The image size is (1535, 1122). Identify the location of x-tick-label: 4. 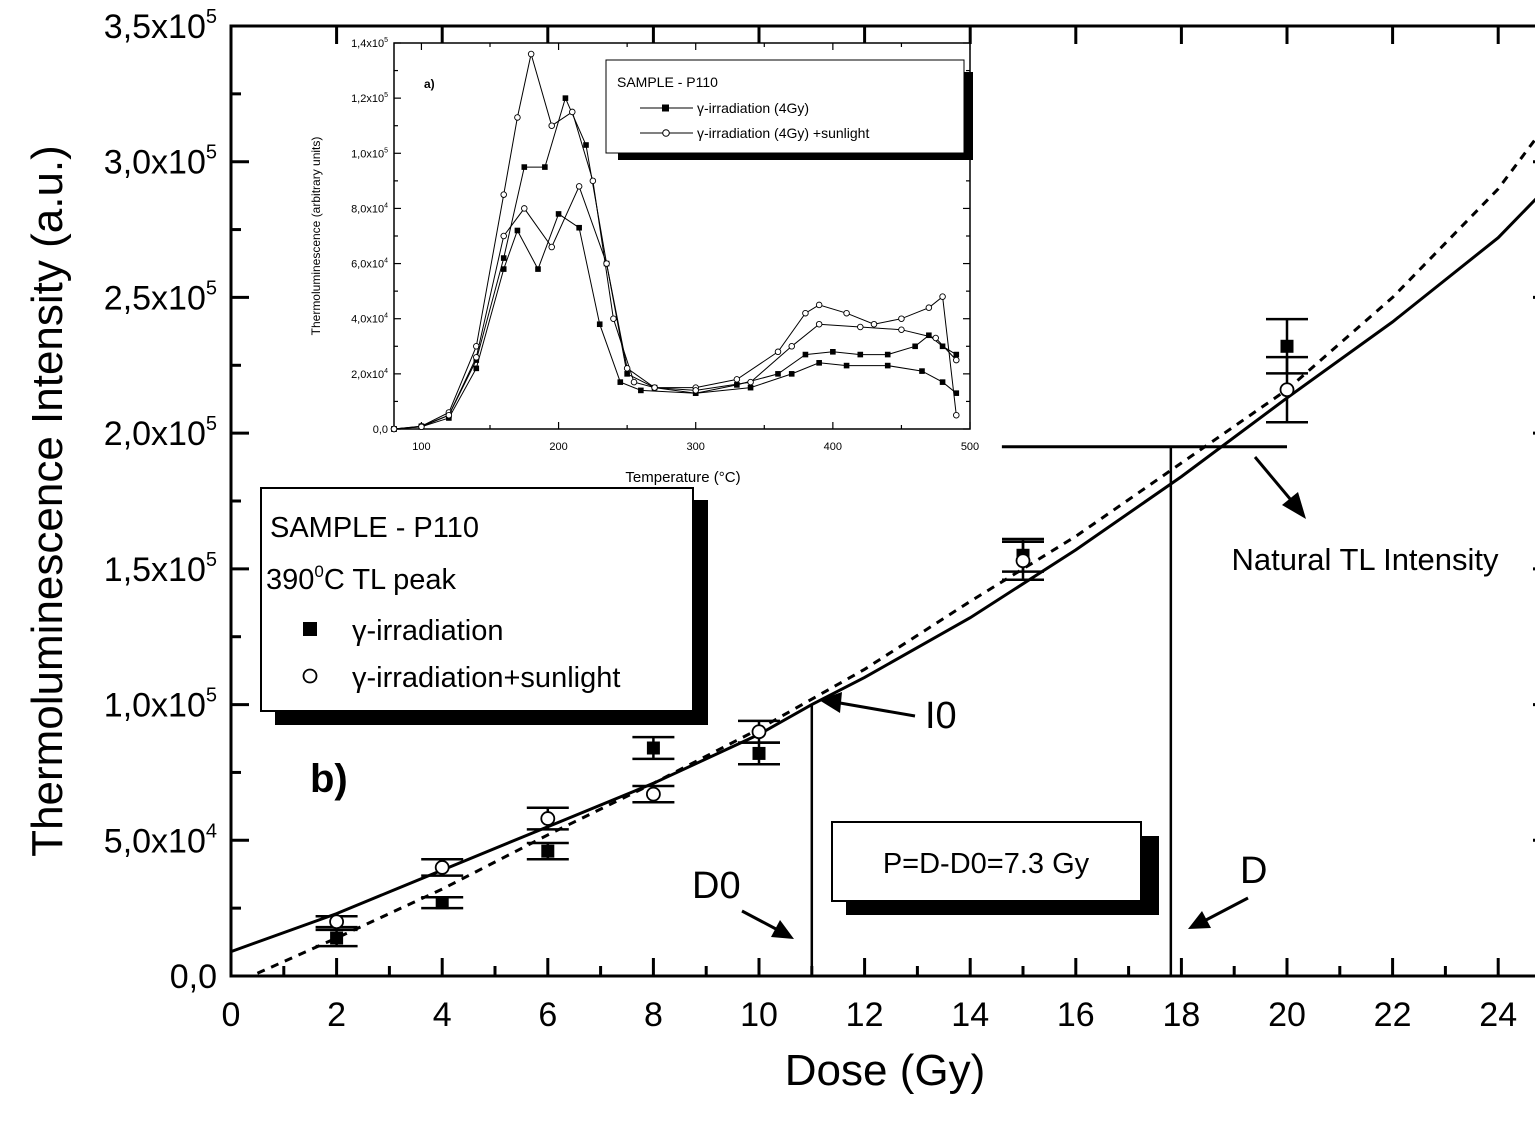
(442, 1015).